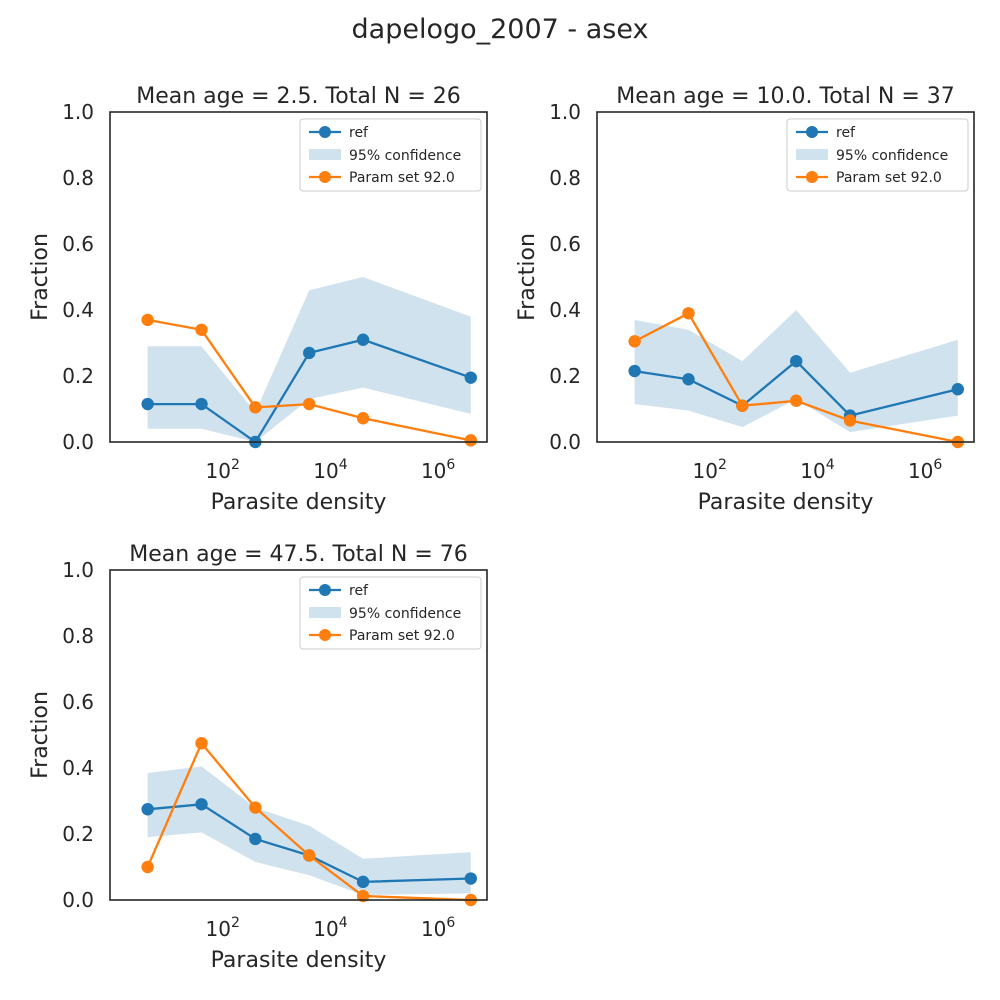  What do you see at coordinates (298, 96) in the screenshot?
I see `panel-title: Mean age = 2.5. Total N = 26` at bounding box center [298, 96].